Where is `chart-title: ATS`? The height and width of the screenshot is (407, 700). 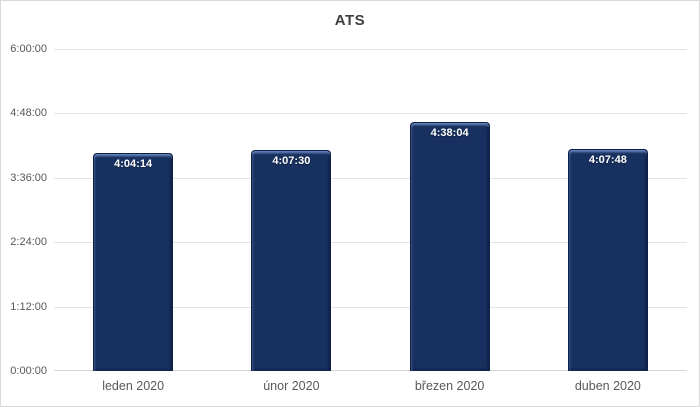 chart-title: ATS is located at coordinates (350, 20).